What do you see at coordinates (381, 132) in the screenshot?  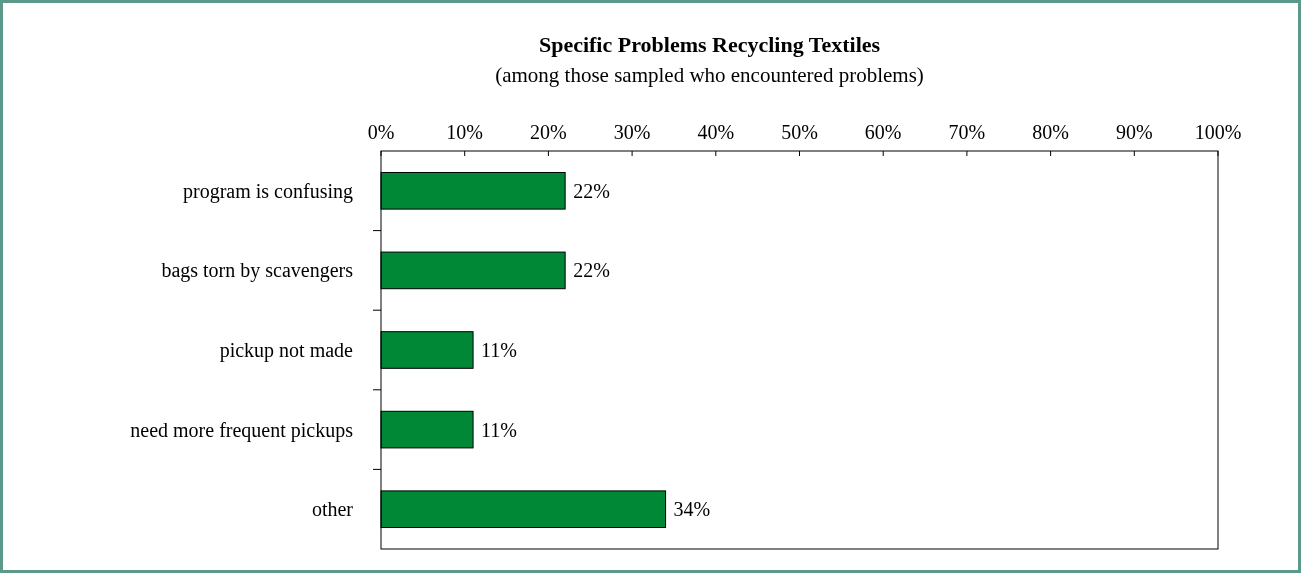 I see `x-tick-label: 0%` at bounding box center [381, 132].